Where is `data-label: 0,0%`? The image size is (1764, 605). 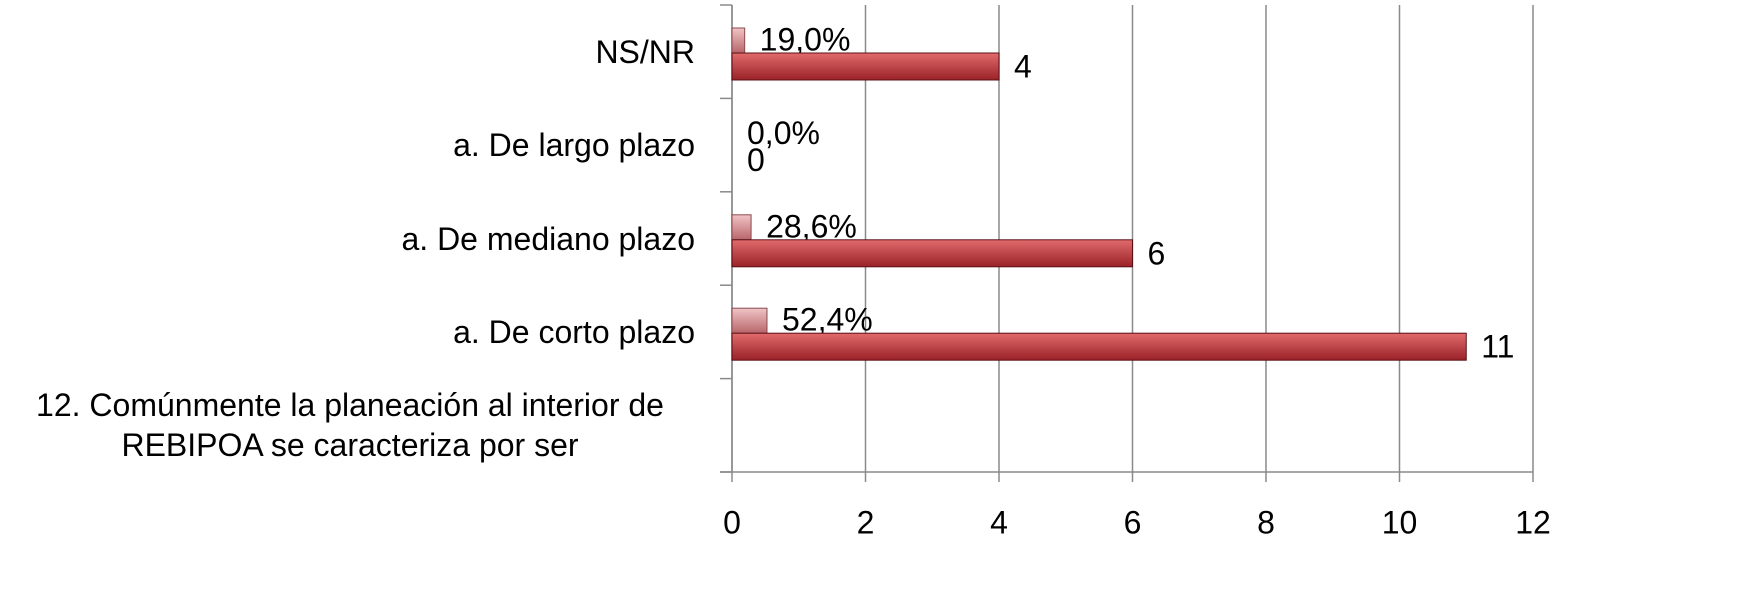
data-label: 0,0% is located at coordinates (783, 133).